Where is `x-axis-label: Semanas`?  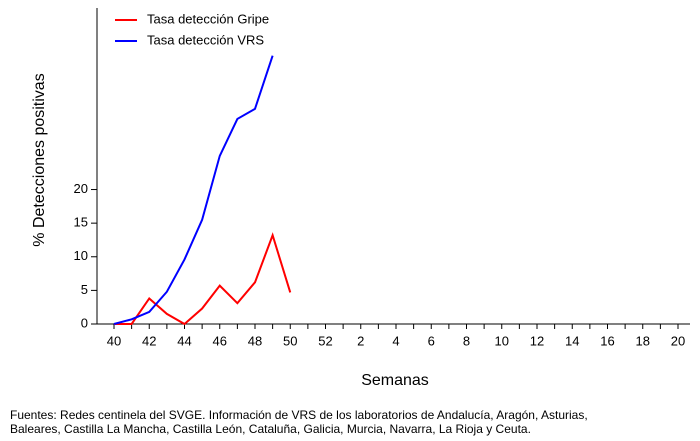 x-axis-label: Semanas is located at coordinates (395, 380).